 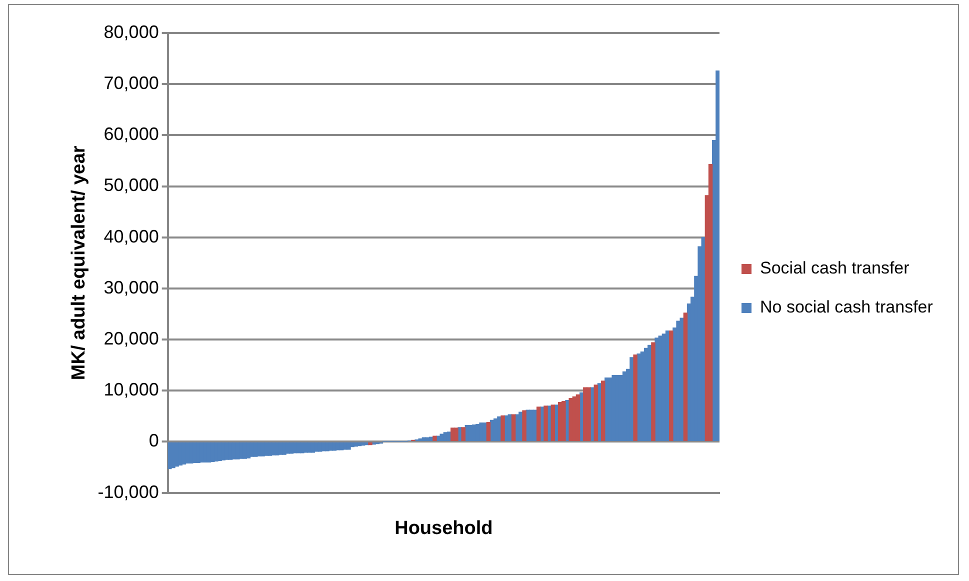 I want to click on y-tick-label: -10,000, so click(x=128, y=492).